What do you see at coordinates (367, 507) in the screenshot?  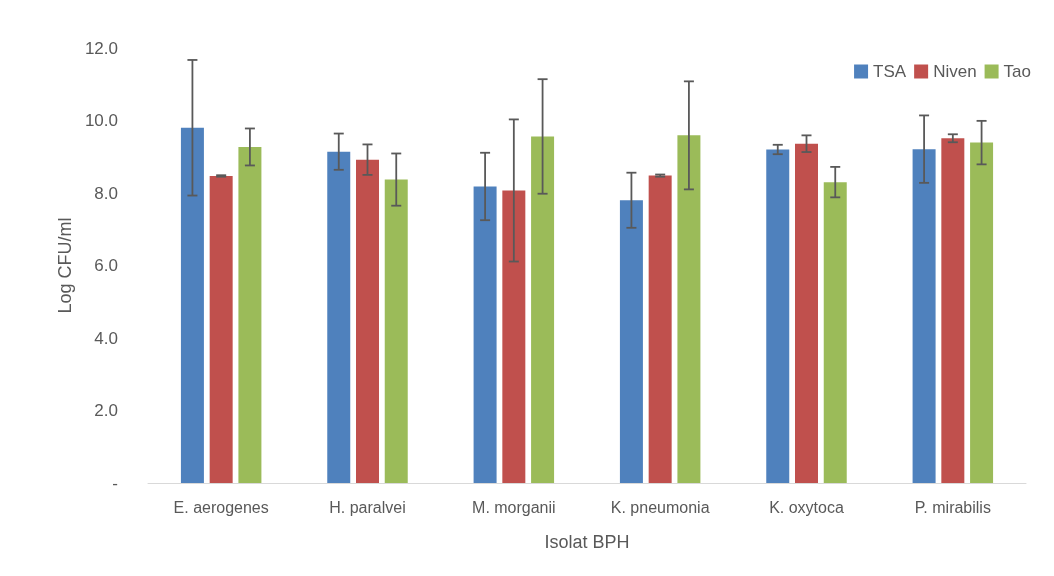 I see `x-tick-label: H. paralvei` at bounding box center [367, 507].